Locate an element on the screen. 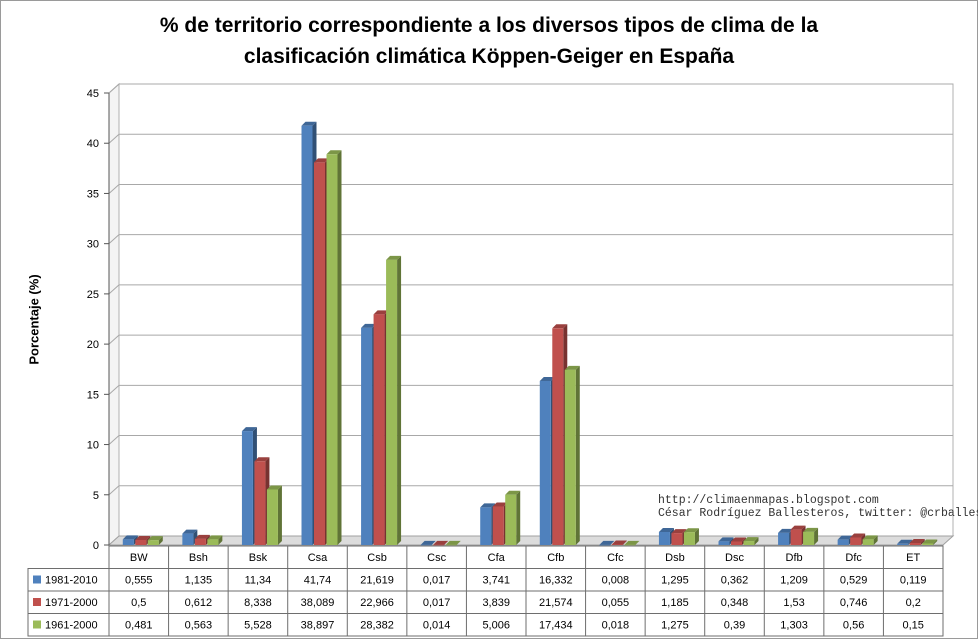 The width and height of the screenshot is (978, 639). bar-dfc-1961-2000 is located at coordinates (868, 542).